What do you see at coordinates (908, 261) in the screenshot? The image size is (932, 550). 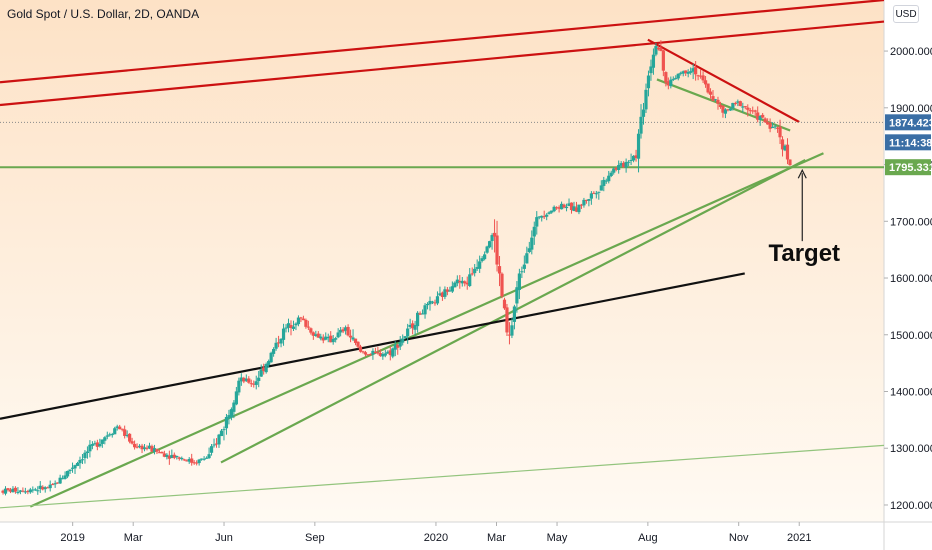 I see `price-axis-panel` at bounding box center [908, 261].